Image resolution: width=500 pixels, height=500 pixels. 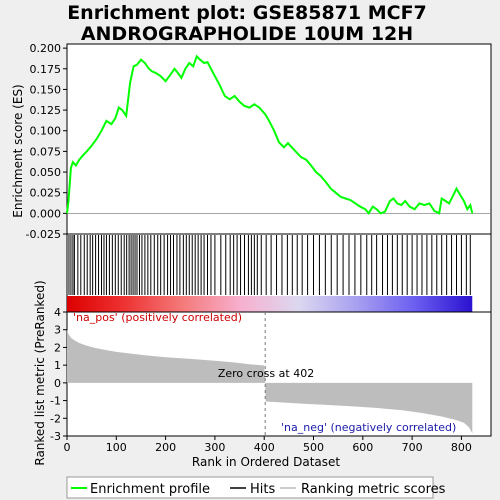 I want to click on metric-ytick-label: 0, so click(x=57, y=383).